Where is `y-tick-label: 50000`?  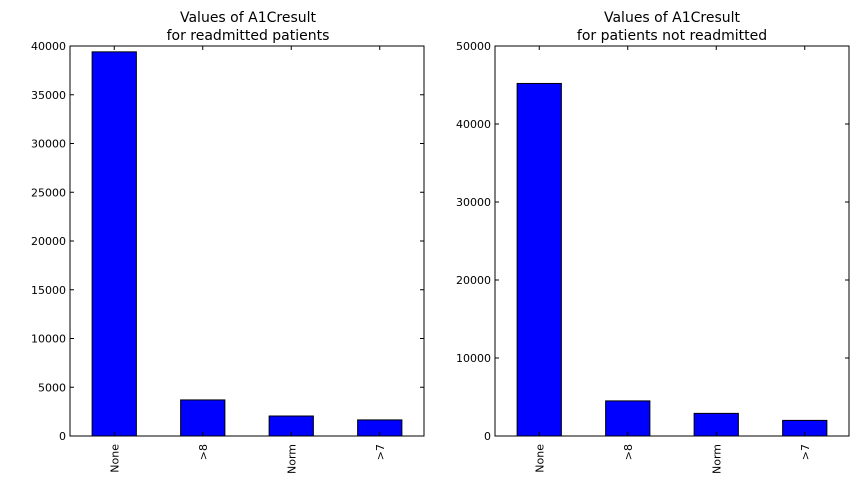 y-tick-label: 50000 is located at coordinates (473, 46).